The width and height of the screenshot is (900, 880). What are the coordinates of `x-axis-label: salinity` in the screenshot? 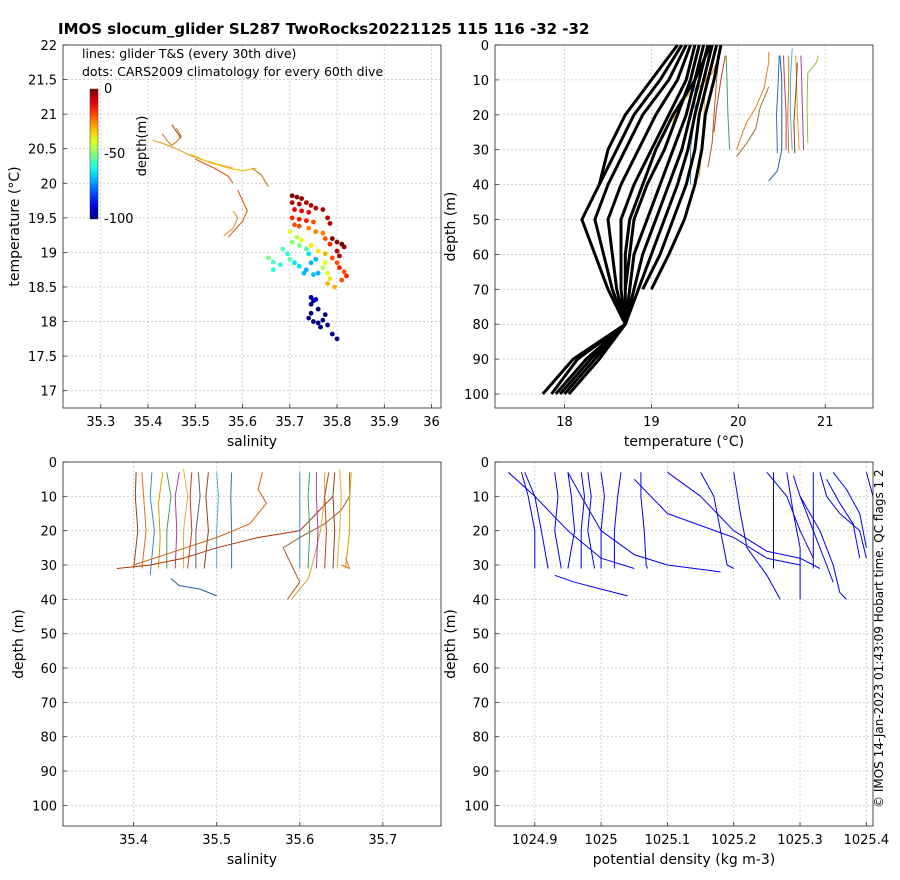 It's located at (252, 442).